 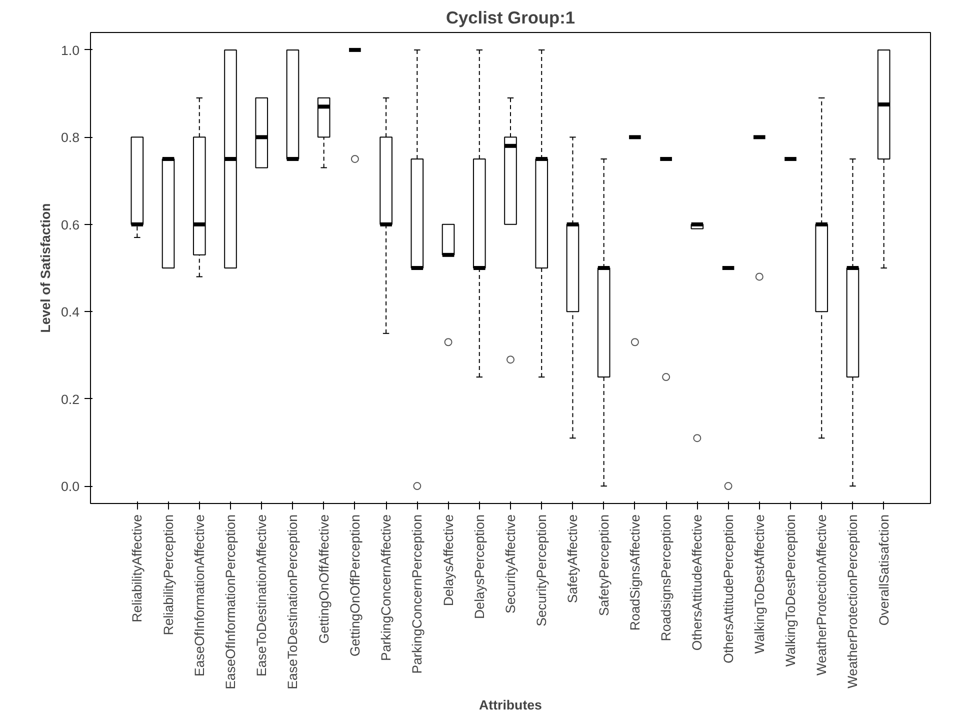 I want to click on x-tick-label: WalkingToDestAffective, so click(x=759, y=584).